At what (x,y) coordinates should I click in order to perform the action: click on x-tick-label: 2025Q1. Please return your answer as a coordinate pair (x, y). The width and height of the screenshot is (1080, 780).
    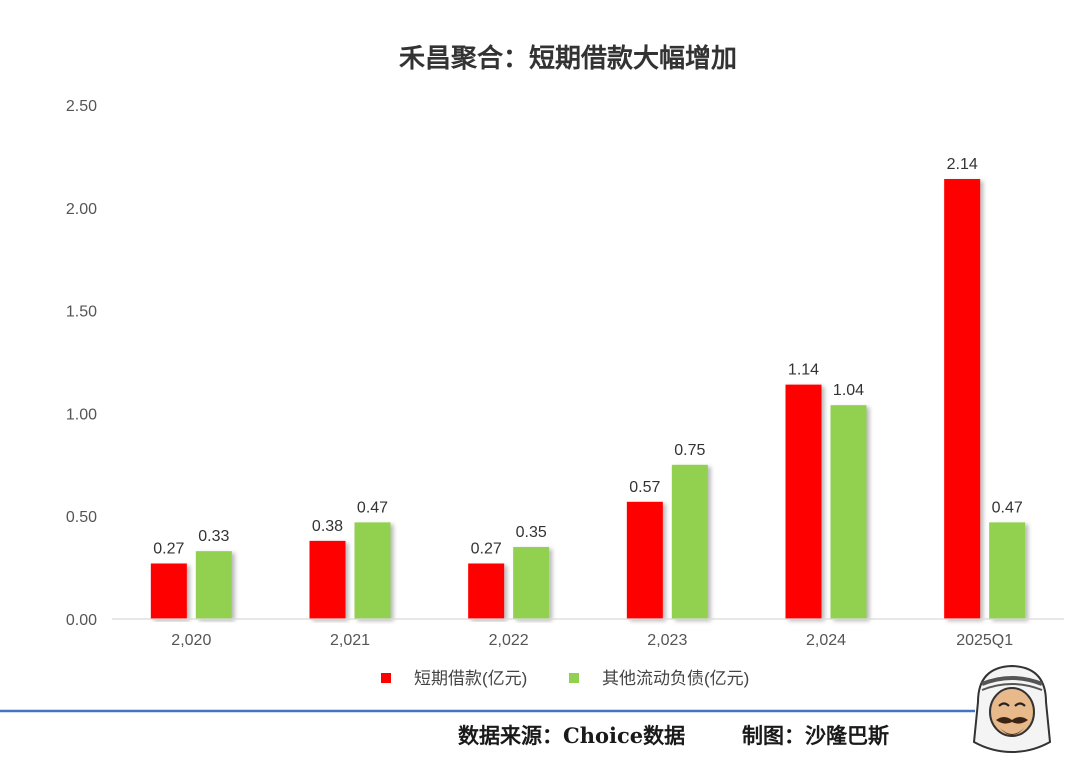
    Looking at the image, I should click on (984, 640).